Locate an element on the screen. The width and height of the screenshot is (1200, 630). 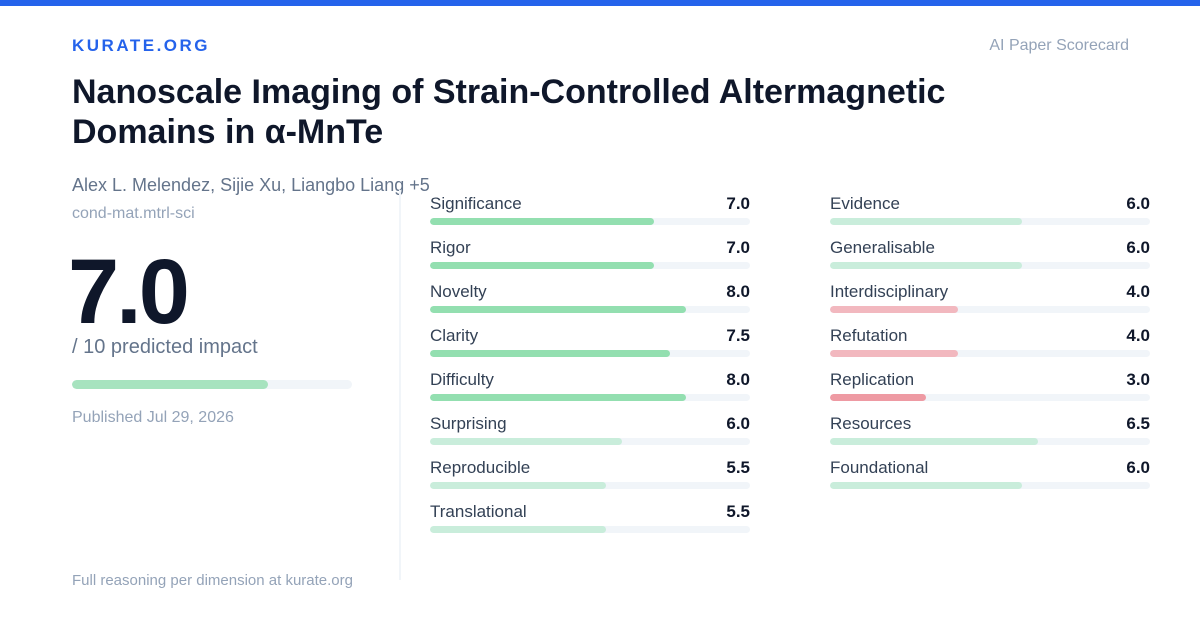
top-accent-bar is located at coordinates (600, 3).